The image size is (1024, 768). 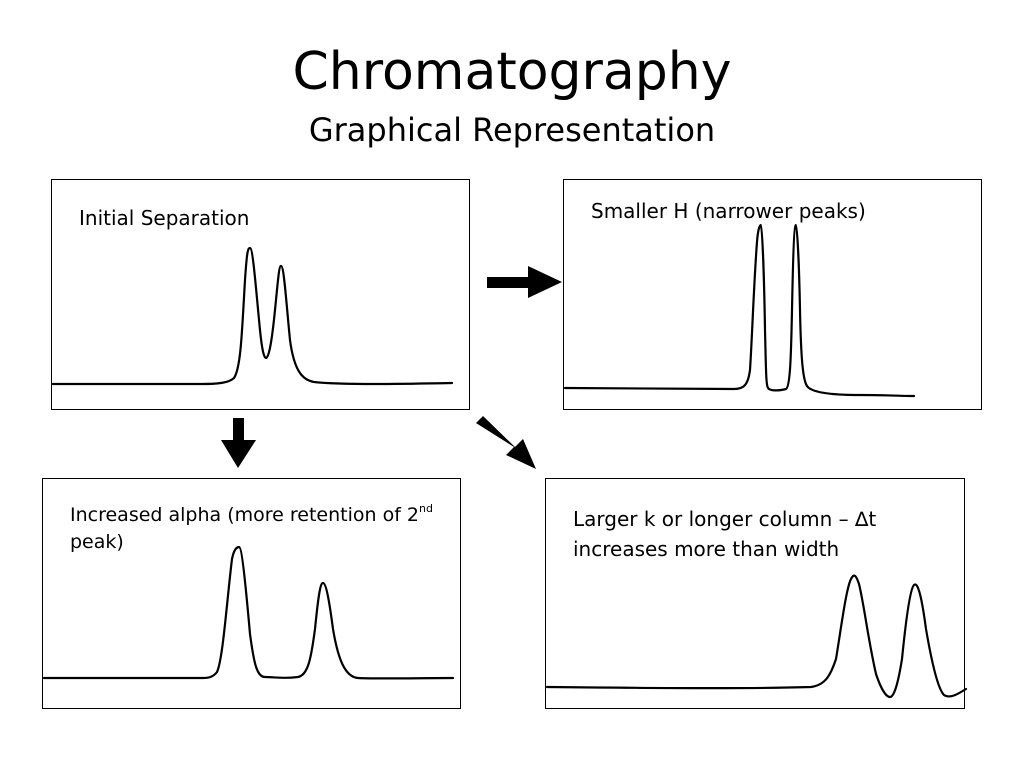 I want to click on panel-initial-separation: Initial Separation, so click(x=260, y=294).